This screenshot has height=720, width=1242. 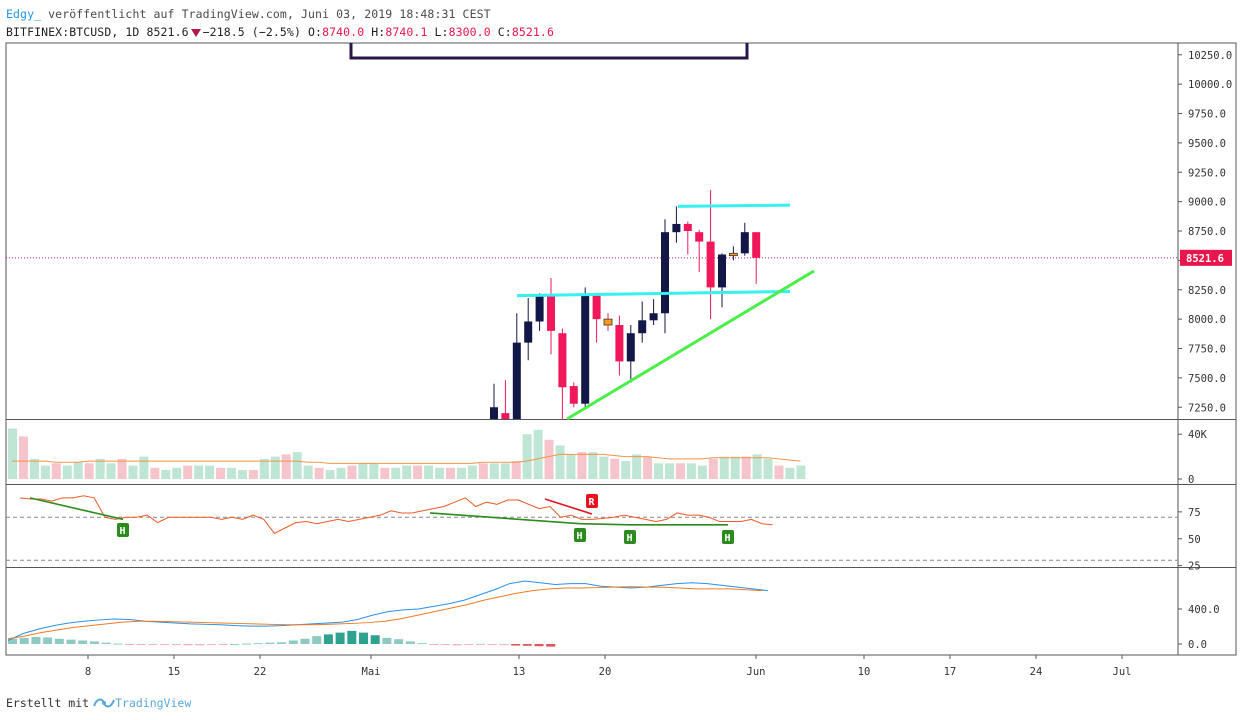 I want to click on tradingview-brand: TradingView, so click(x=153, y=703).